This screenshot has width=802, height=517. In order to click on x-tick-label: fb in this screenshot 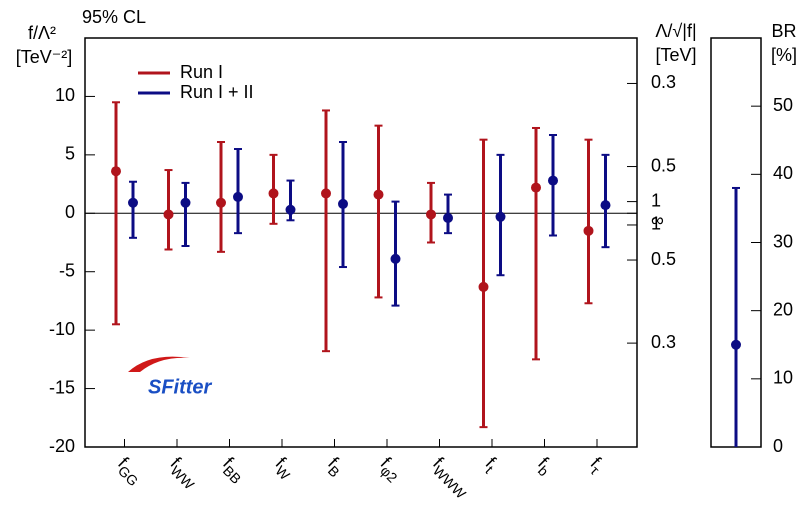, I will do `click(545, 466)`.